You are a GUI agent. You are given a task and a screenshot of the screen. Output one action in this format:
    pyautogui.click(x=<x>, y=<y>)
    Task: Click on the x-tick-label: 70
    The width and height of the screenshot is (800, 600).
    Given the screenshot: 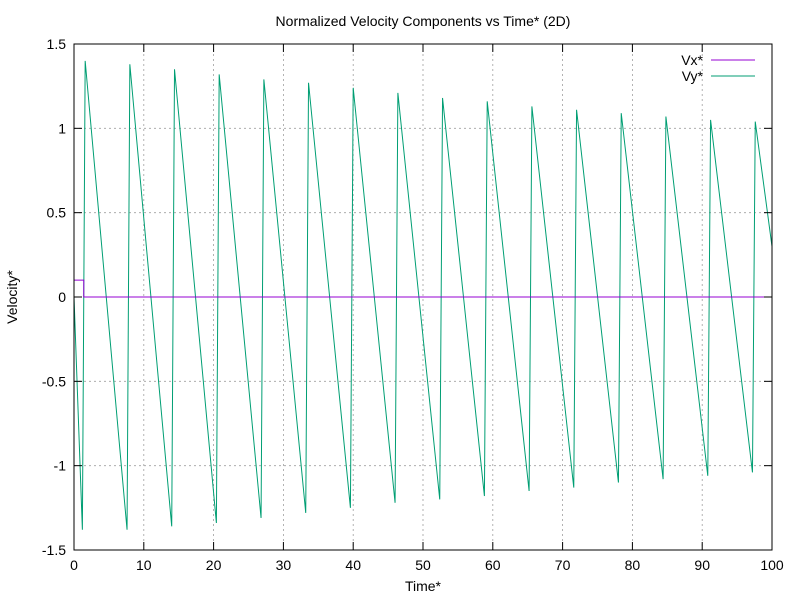 What is the action you would take?
    pyautogui.click(x=563, y=565)
    